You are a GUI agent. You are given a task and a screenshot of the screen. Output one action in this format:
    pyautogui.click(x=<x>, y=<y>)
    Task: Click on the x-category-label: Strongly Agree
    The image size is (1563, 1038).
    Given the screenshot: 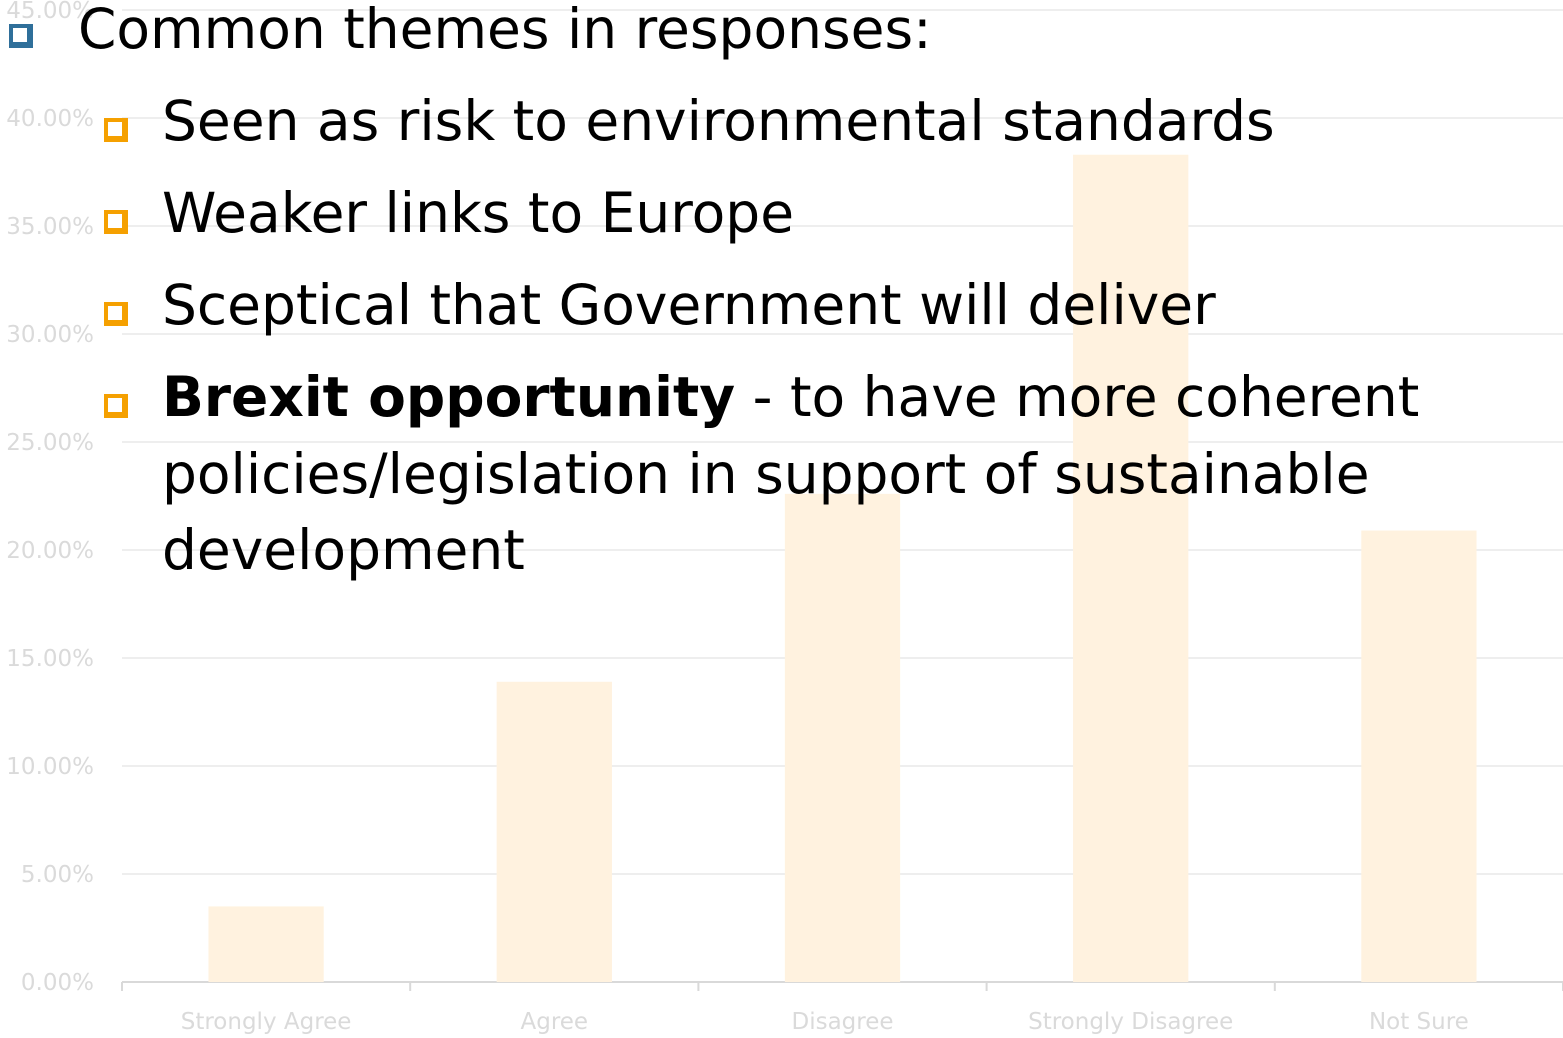 What is the action you would take?
    pyautogui.click(x=266, y=1022)
    